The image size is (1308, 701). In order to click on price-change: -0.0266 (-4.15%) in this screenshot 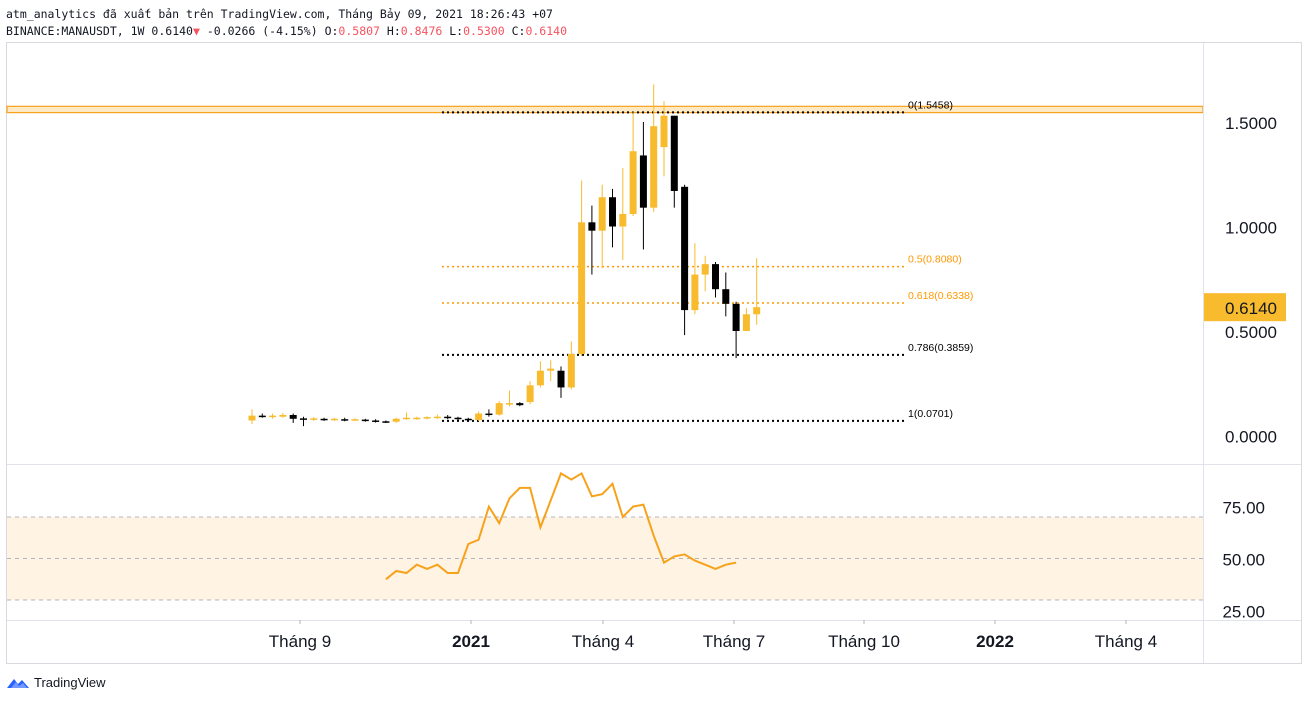, I will do `click(262, 31)`.